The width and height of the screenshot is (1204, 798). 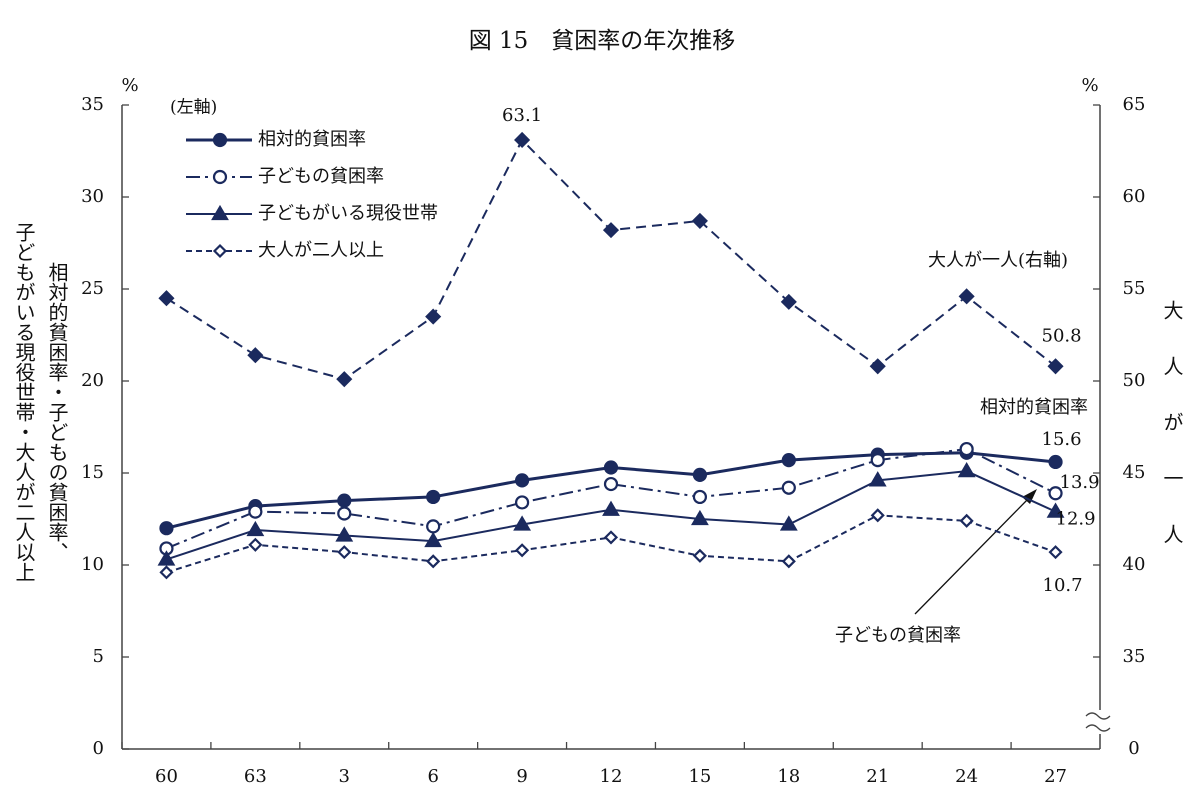 What do you see at coordinates (92, 564) in the screenshot?
I see `y-tick-label: 10` at bounding box center [92, 564].